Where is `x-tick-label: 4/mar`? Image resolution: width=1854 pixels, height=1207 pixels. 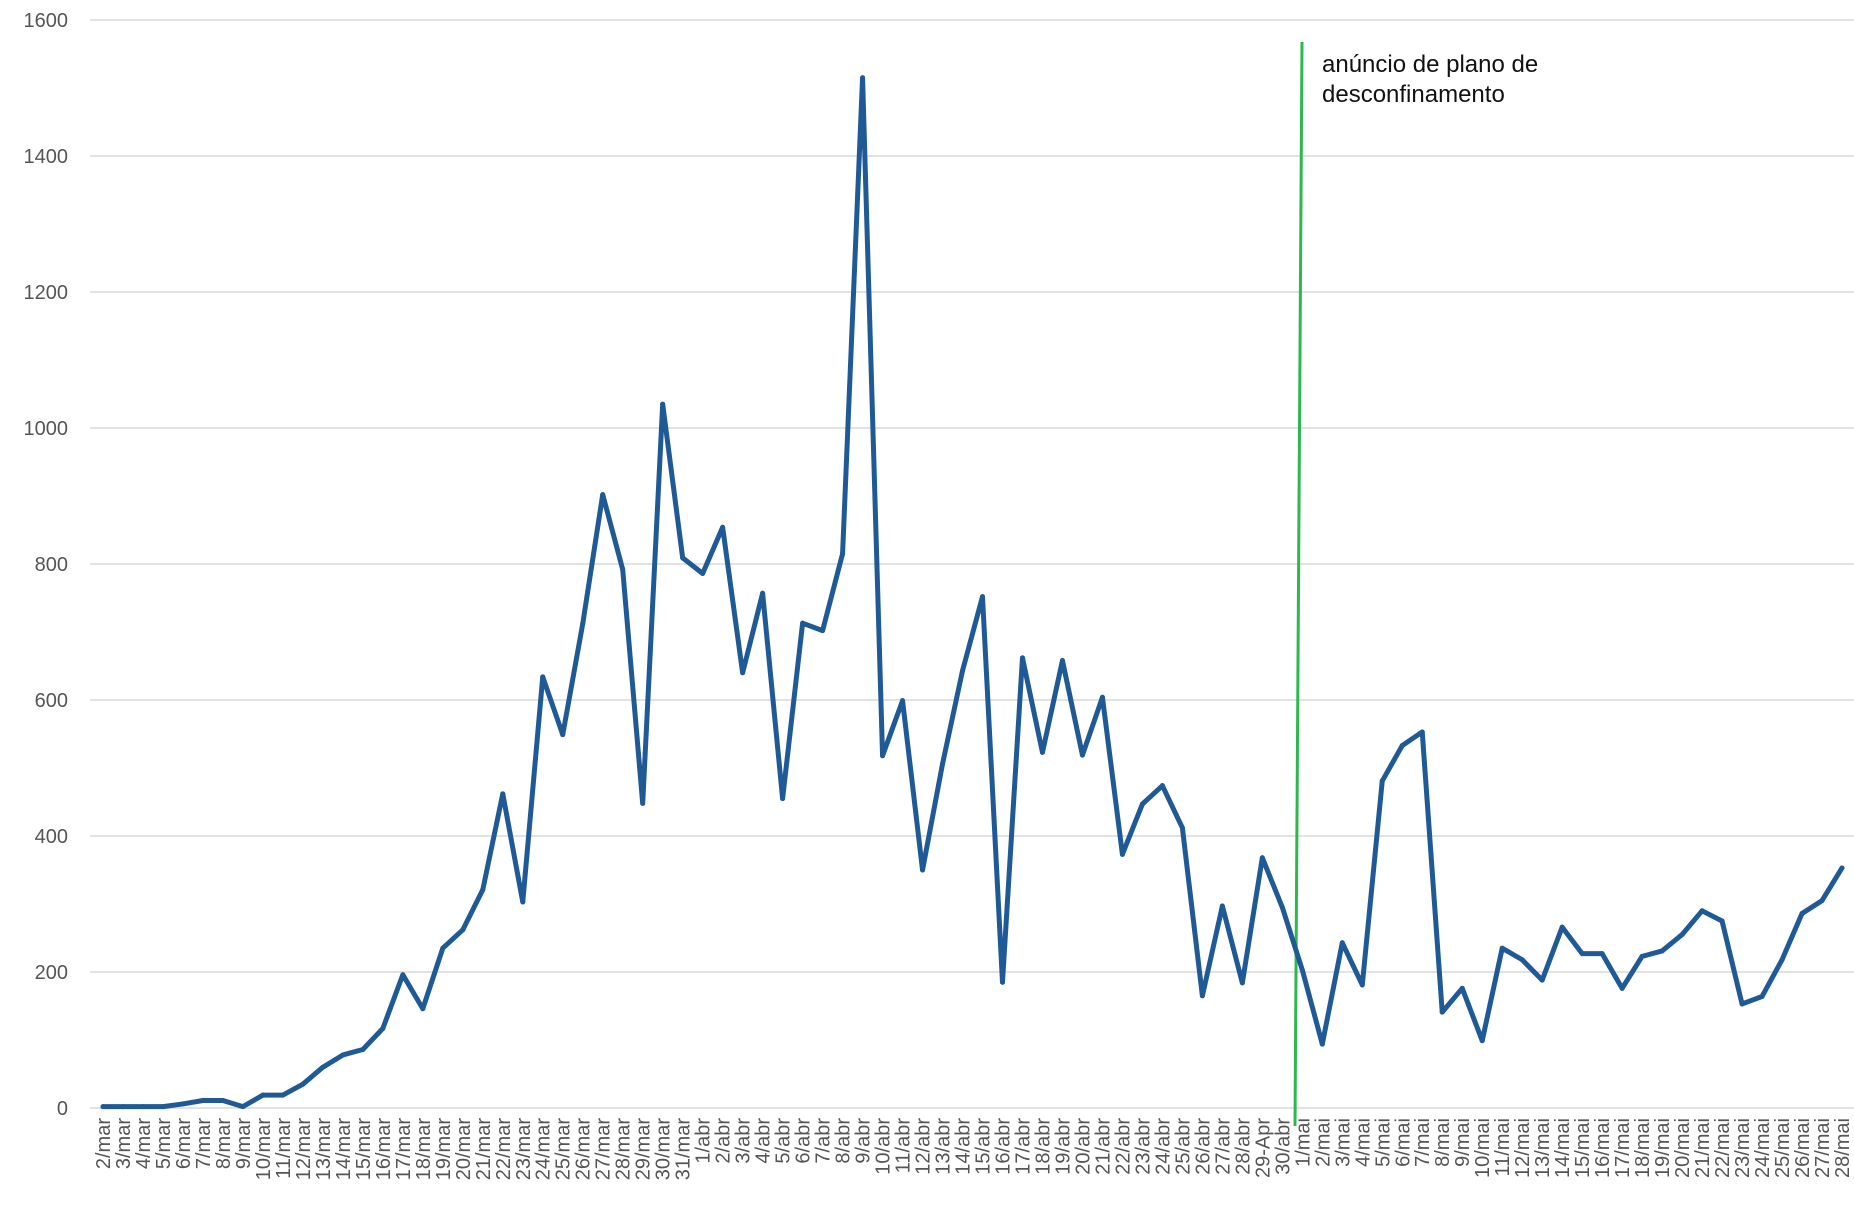 x-tick-label: 4/mar is located at coordinates (144, 1143).